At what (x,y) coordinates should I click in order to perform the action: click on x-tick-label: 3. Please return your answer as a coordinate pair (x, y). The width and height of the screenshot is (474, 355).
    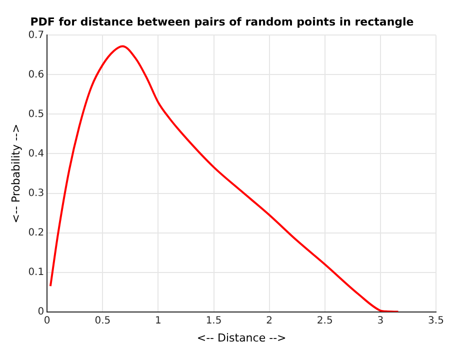
    Looking at the image, I should click on (380, 320).